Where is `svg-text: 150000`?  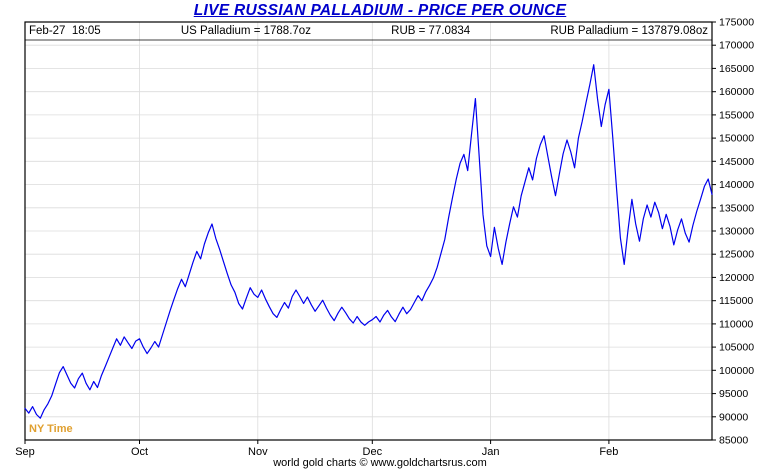 svg-text: 150000 is located at coordinates (736, 139).